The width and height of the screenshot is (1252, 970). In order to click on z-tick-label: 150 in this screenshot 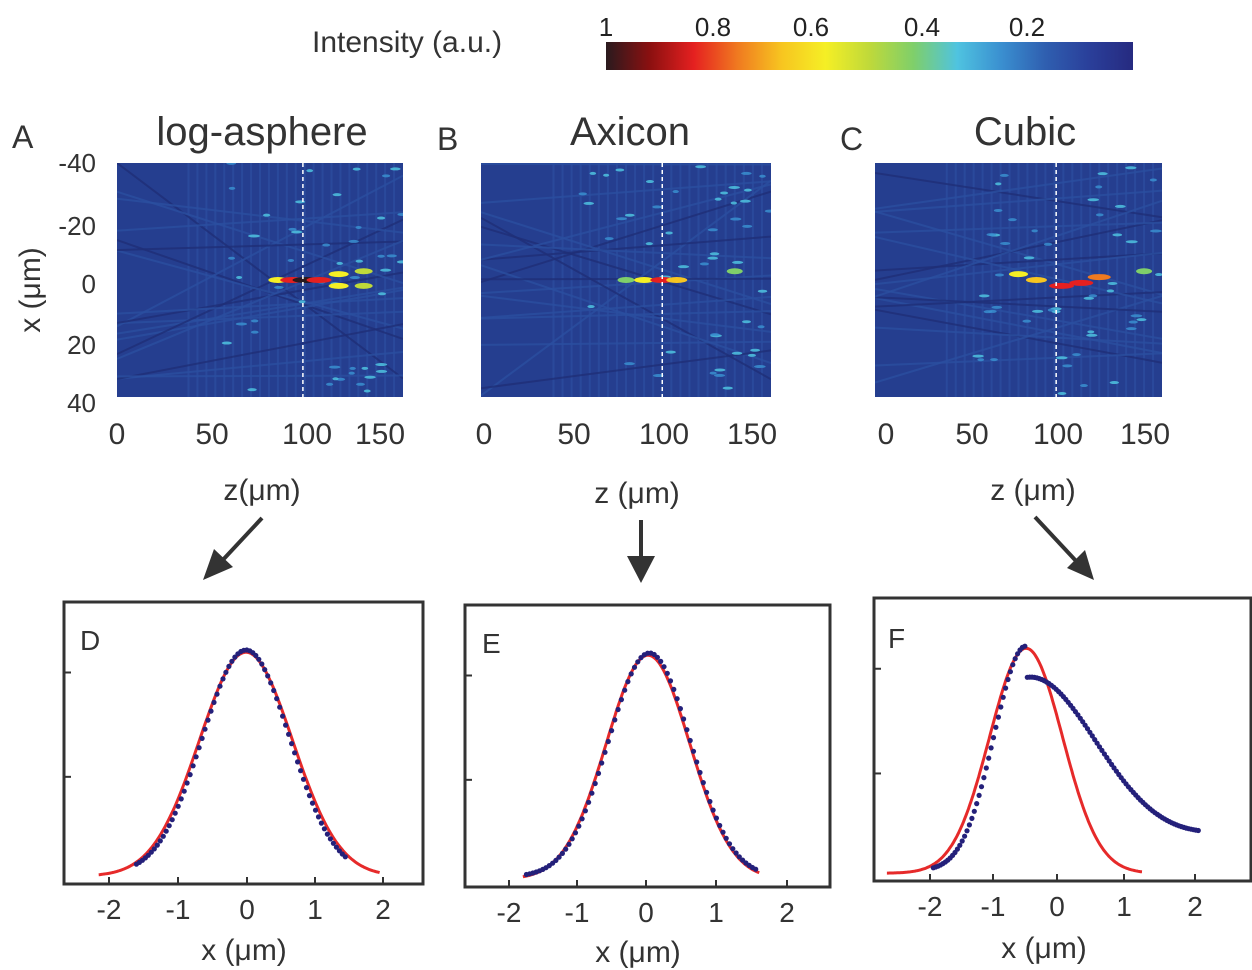, I will do `click(380, 434)`.